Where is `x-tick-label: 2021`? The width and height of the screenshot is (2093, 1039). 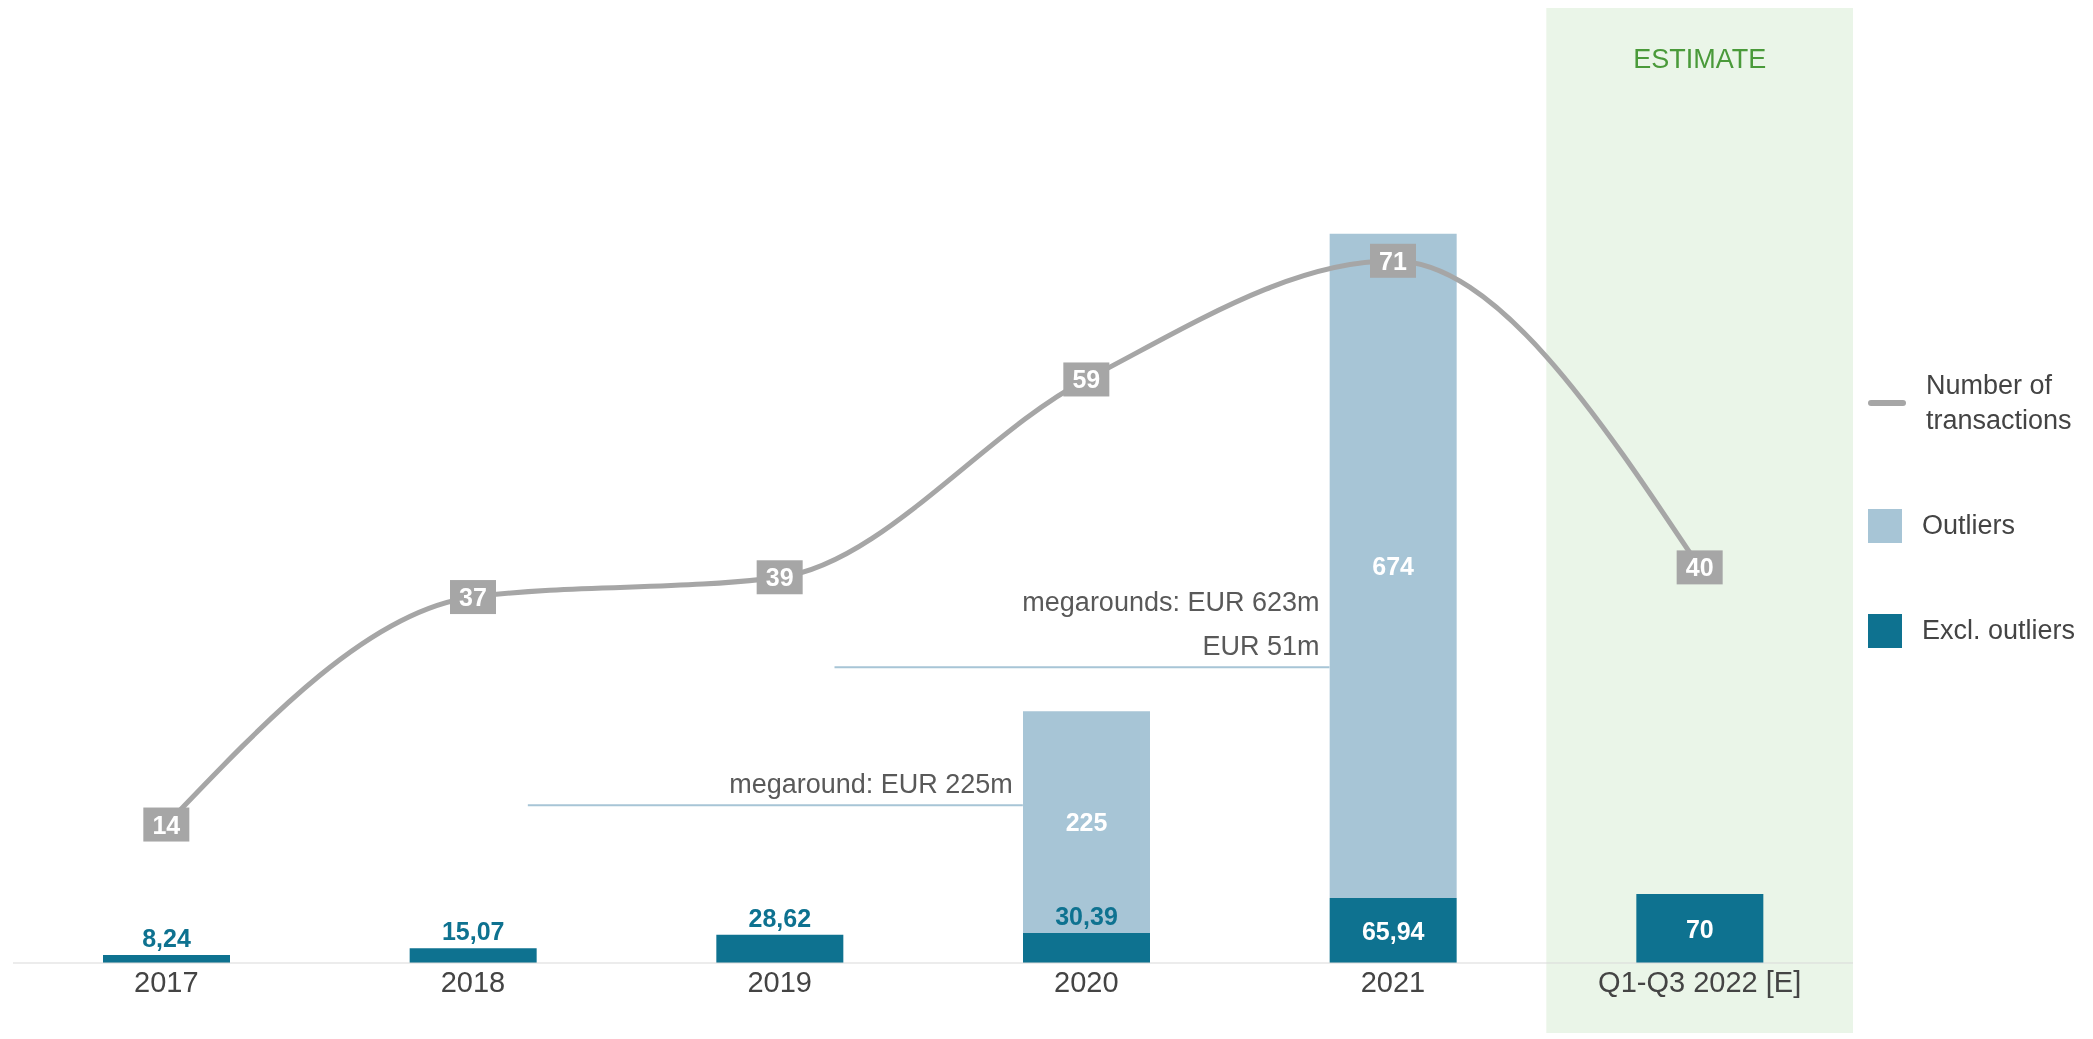 x-tick-label: 2021 is located at coordinates (1393, 981).